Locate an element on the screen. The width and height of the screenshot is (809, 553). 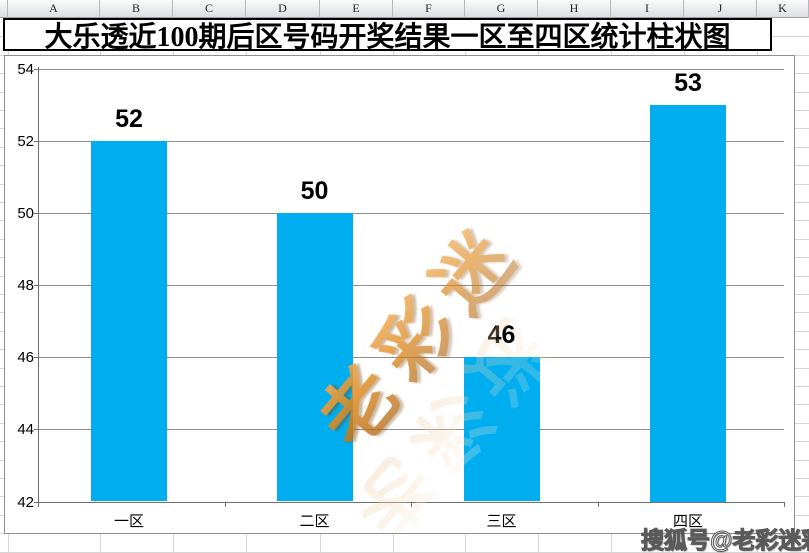
column-header-H: H is located at coordinates (574, 9).